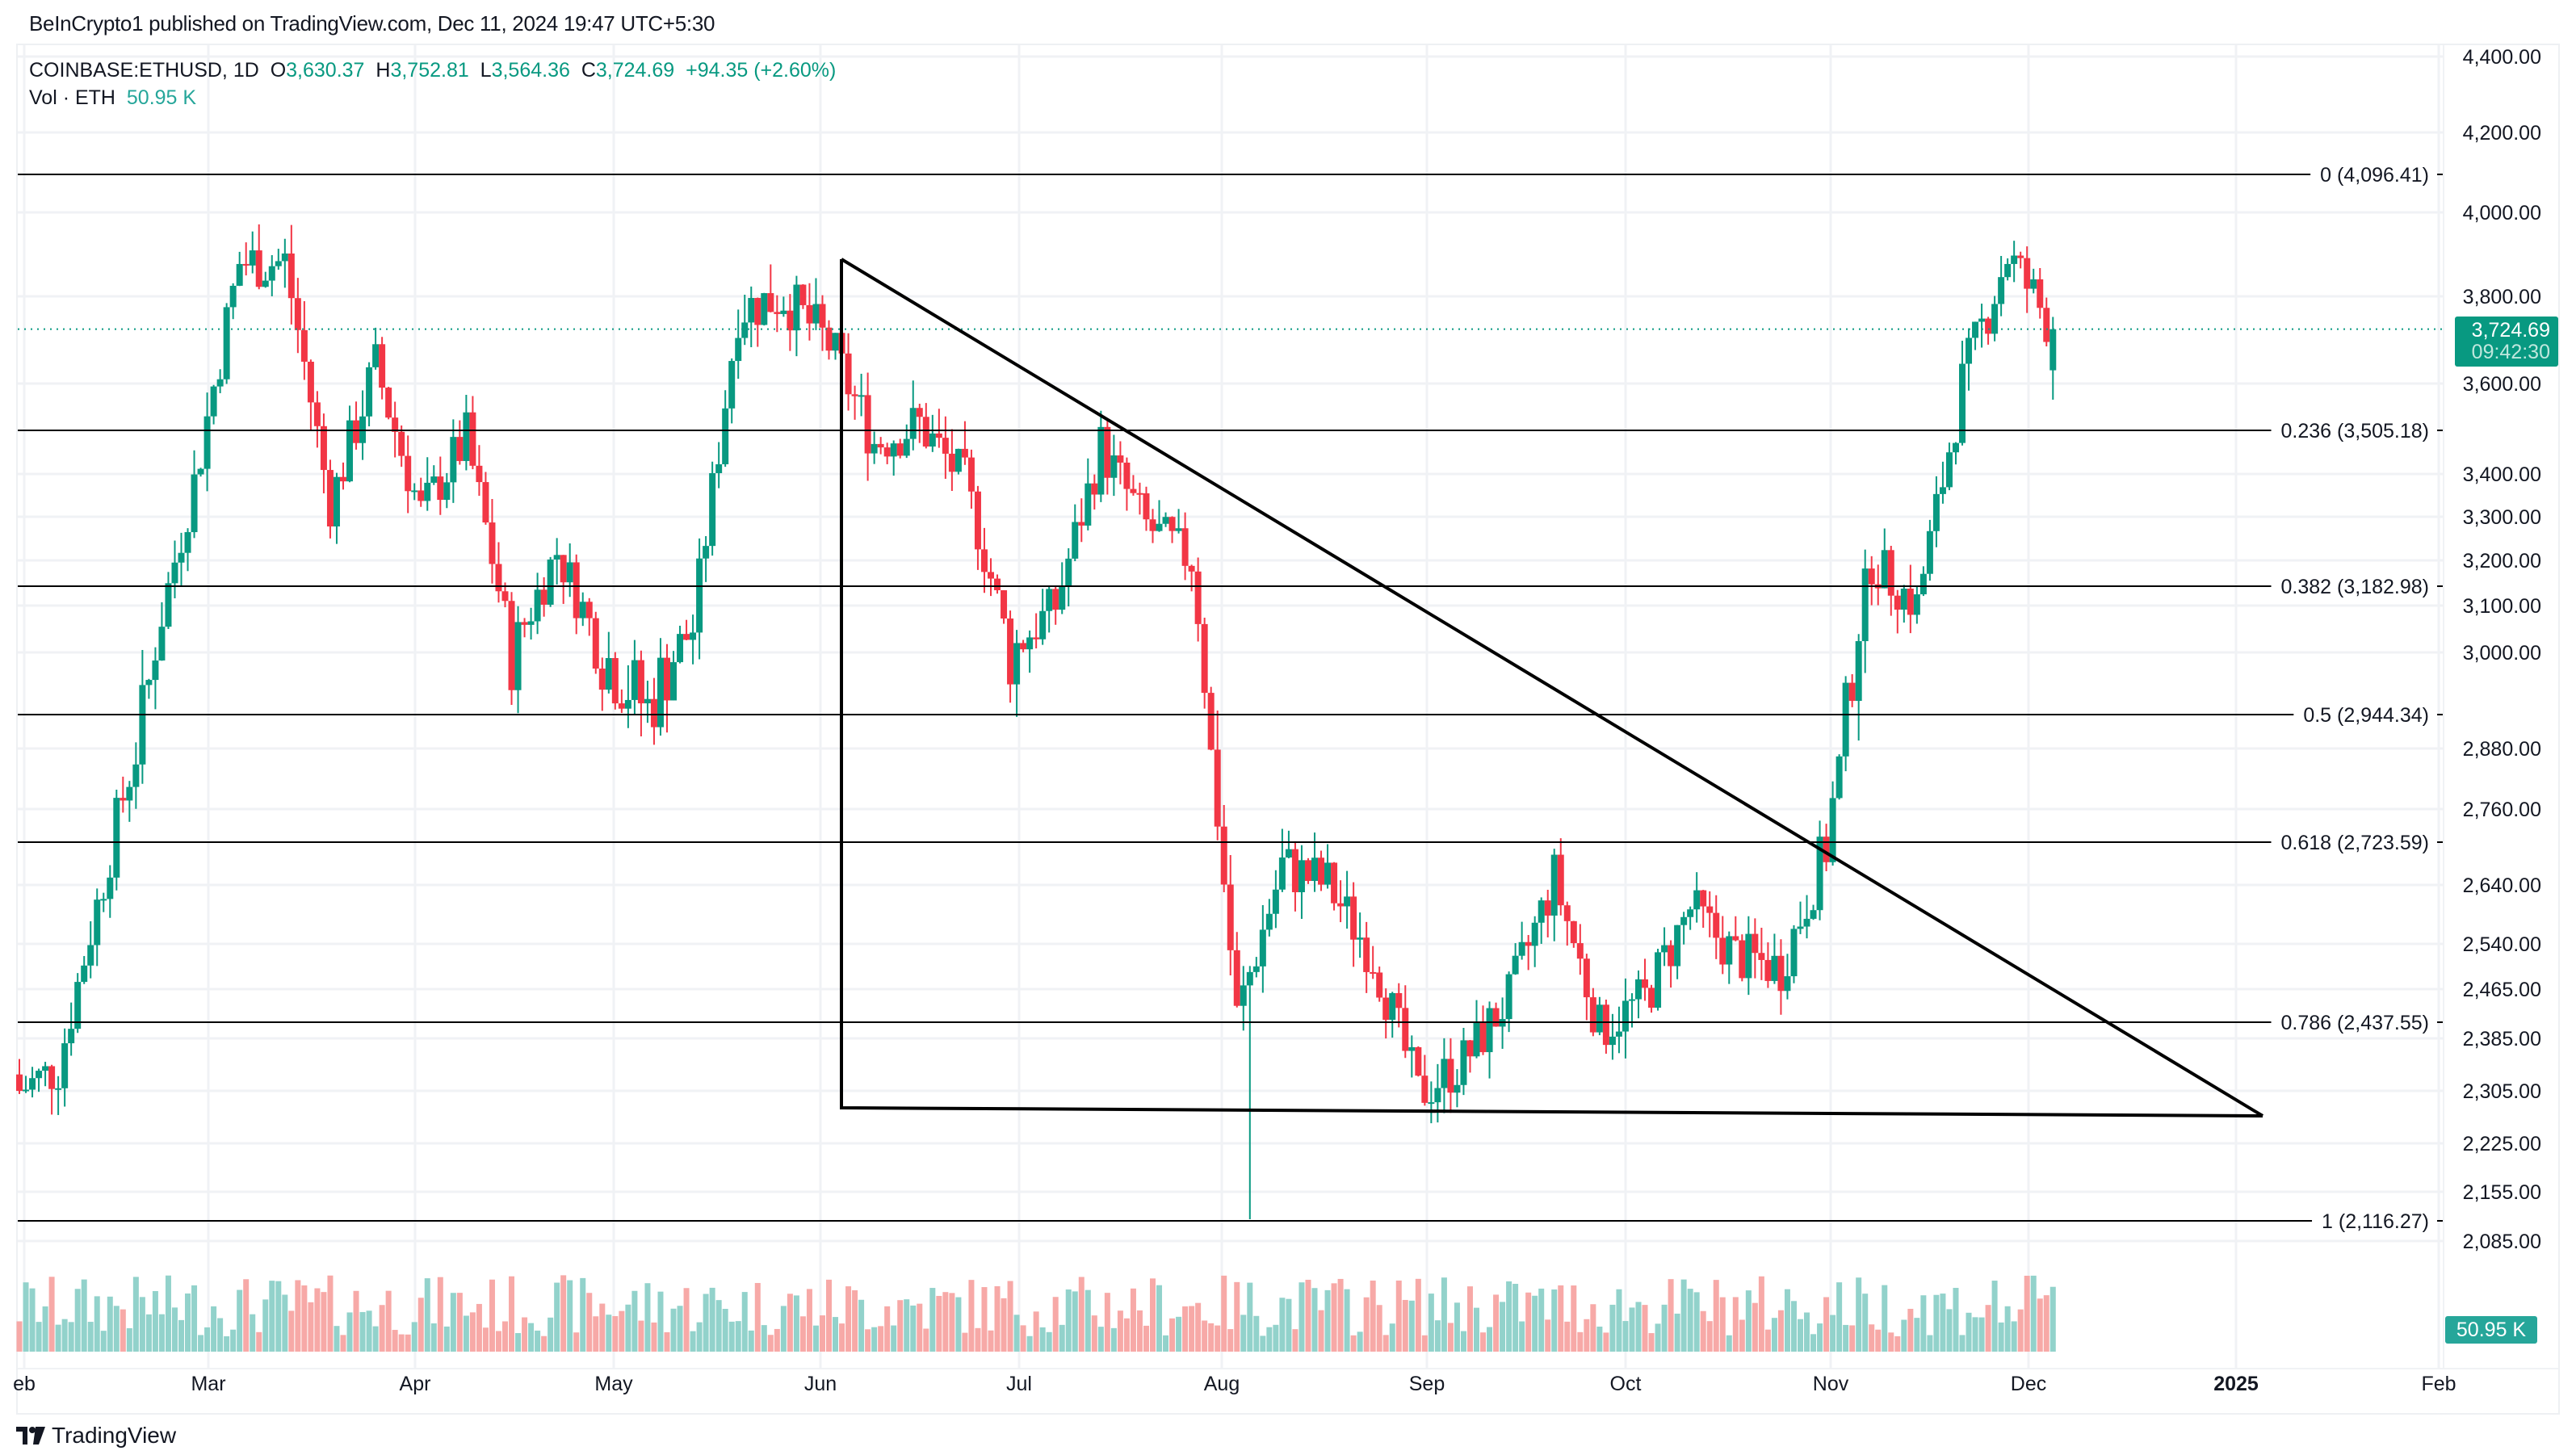 This screenshot has height=1455, width=2576. What do you see at coordinates (820, 1384) in the screenshot?
I see `time-axis-label: Jun` at bounding box center [820, 1384].